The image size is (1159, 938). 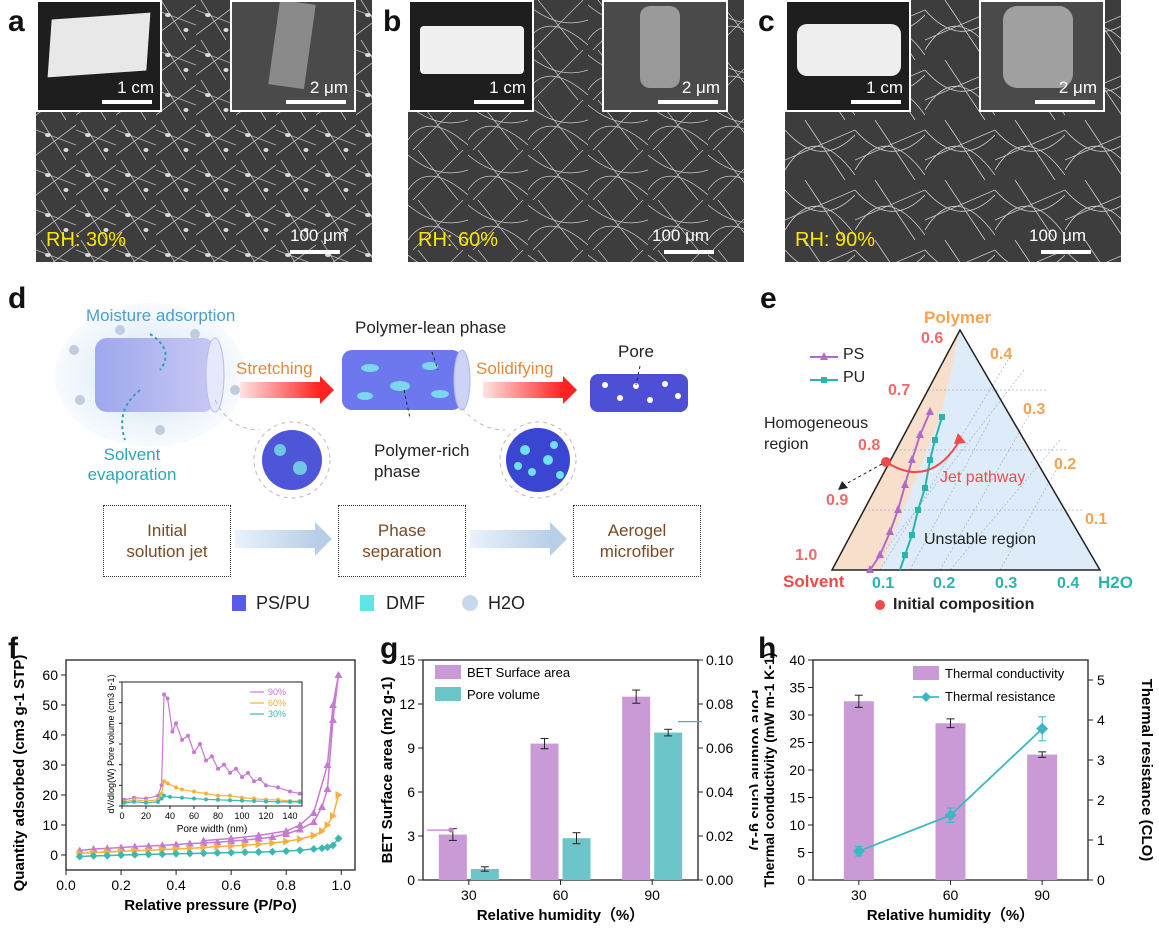 I want to click on label-solvent-evaporation: Solvent evaporation, so click(x=132, y=464).